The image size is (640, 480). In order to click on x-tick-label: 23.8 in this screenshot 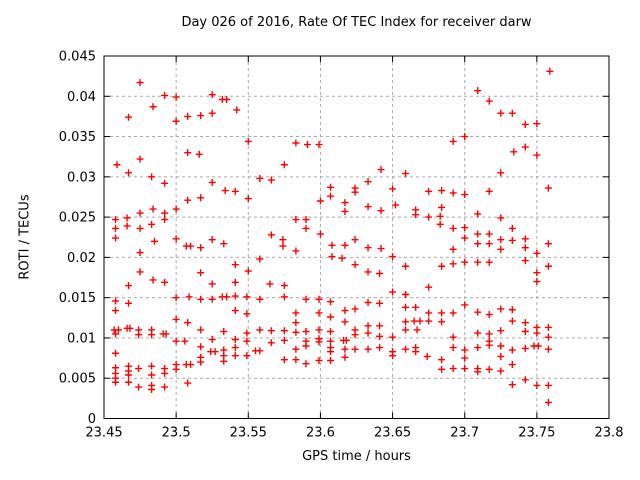, I will do `click(609, 433)`.